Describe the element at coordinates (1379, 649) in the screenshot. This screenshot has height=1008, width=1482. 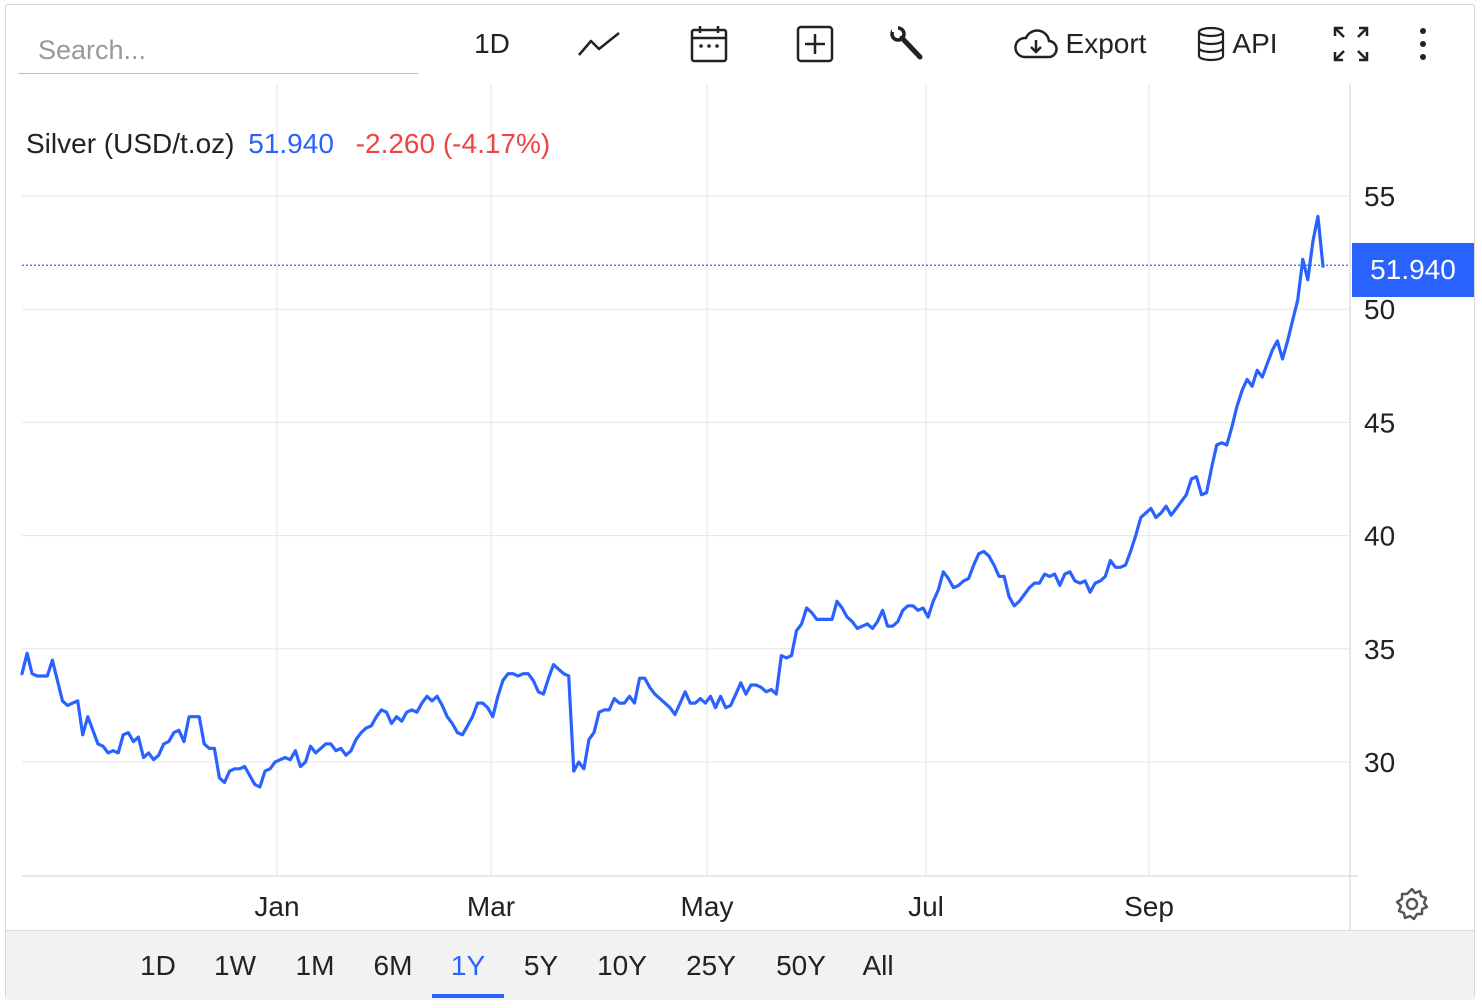
I see `y-tick-label: 35` at that location.